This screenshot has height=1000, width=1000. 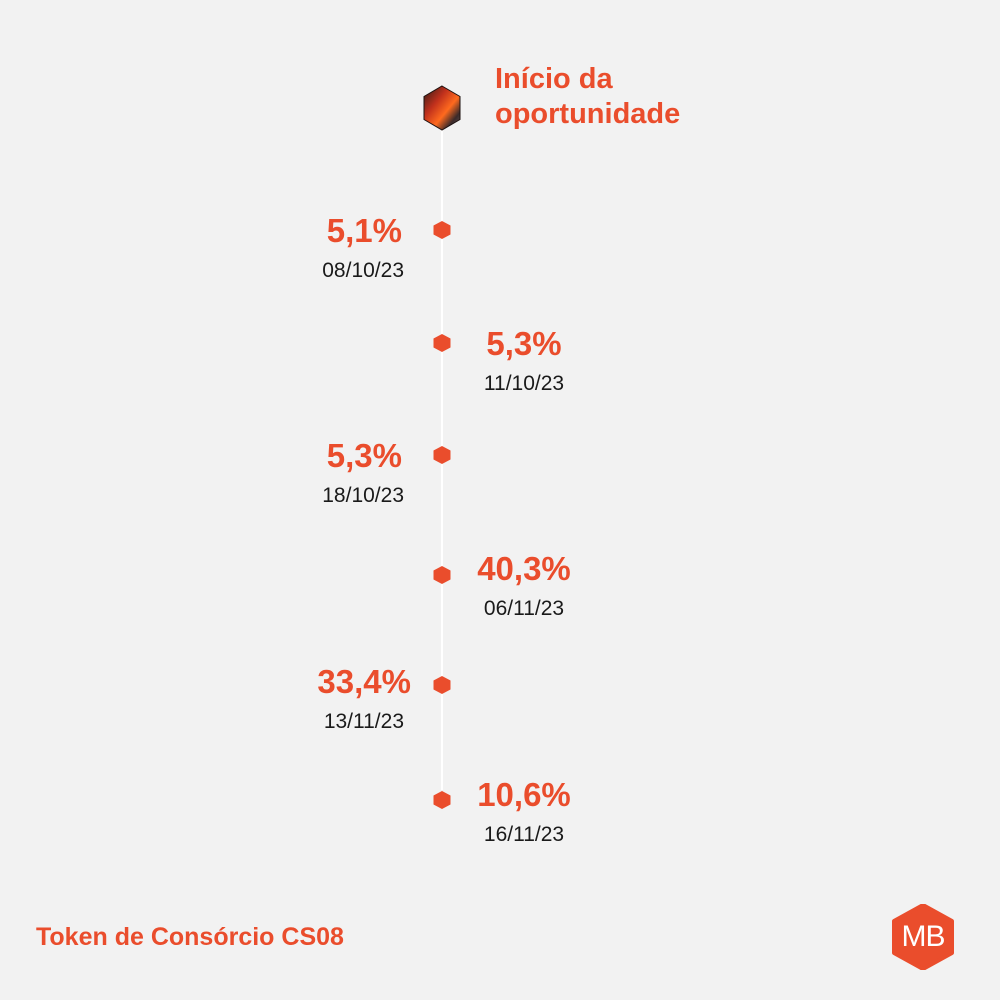 I want to click on start-title-line1: Início da, so click(x=554, y=79).